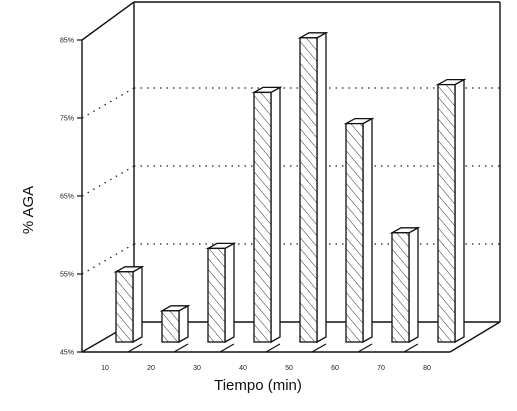 This screenshot has height=411, width=517. Describe the element at coordinates (105, 368) in the screenshot. I see `x-tick-label: 10` at that location.